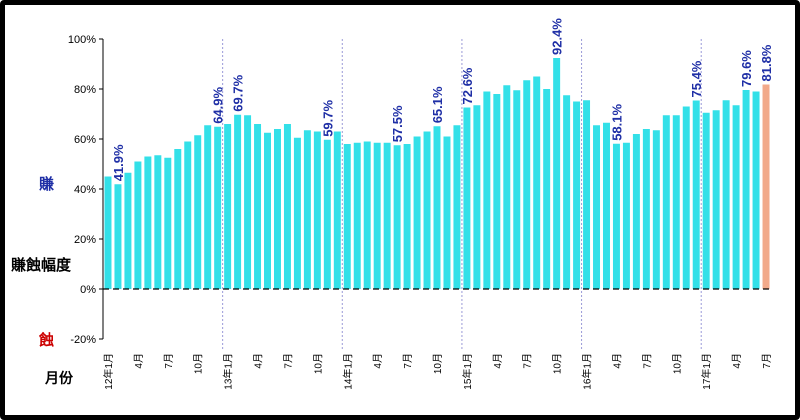  I want to click on y-tick-label: 20%, so click(85, 240).